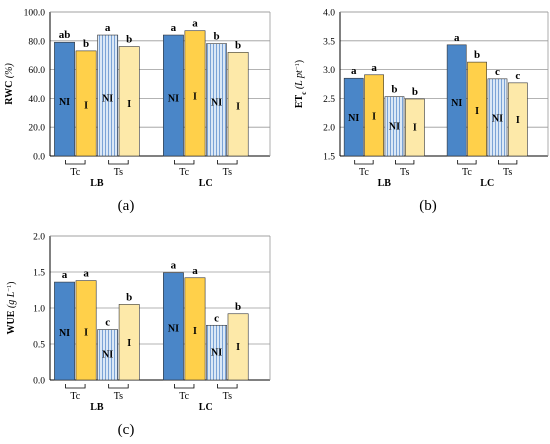  I want to click on y-axis-label: ETc (L pt−1), so click(301, 84).